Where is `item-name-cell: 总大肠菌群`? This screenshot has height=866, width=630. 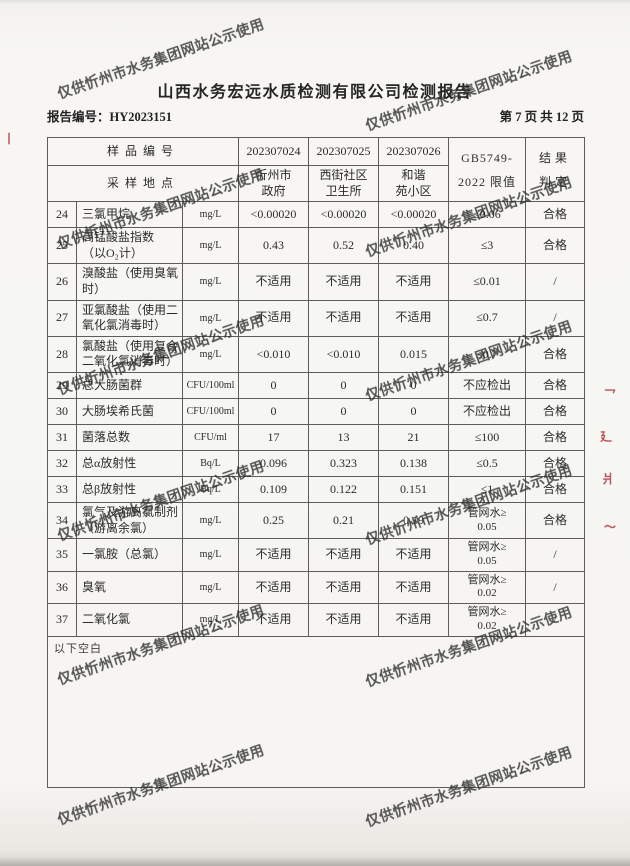 item-name-cell: 总大肠菌群 is located at coordinates (129, 385).